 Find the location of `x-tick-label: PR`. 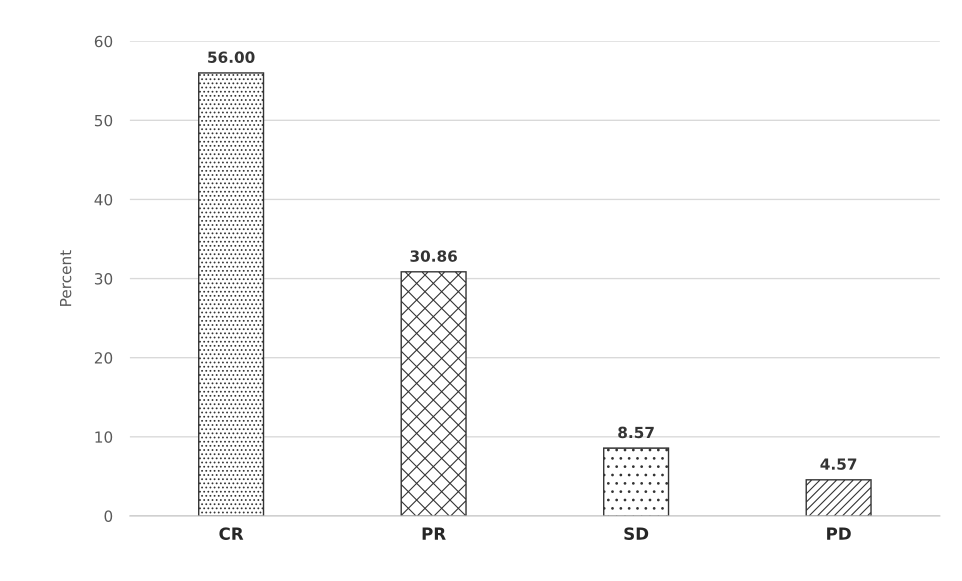

x-tick-label: PR is located at coordinates (434, 534).